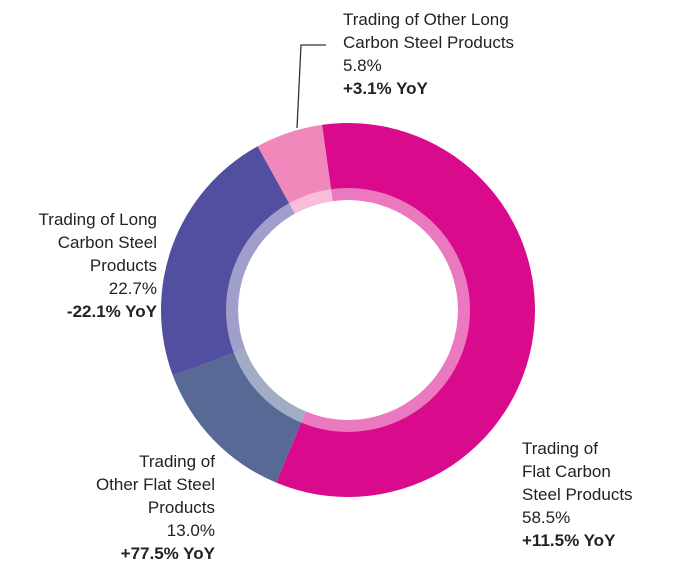 Image resolution: width=675 pixels, height=575 pixels. Describe the element at coordinates (111, 311) in the screenshot. I see `yoy-label: -22.1% YoY` at that location.